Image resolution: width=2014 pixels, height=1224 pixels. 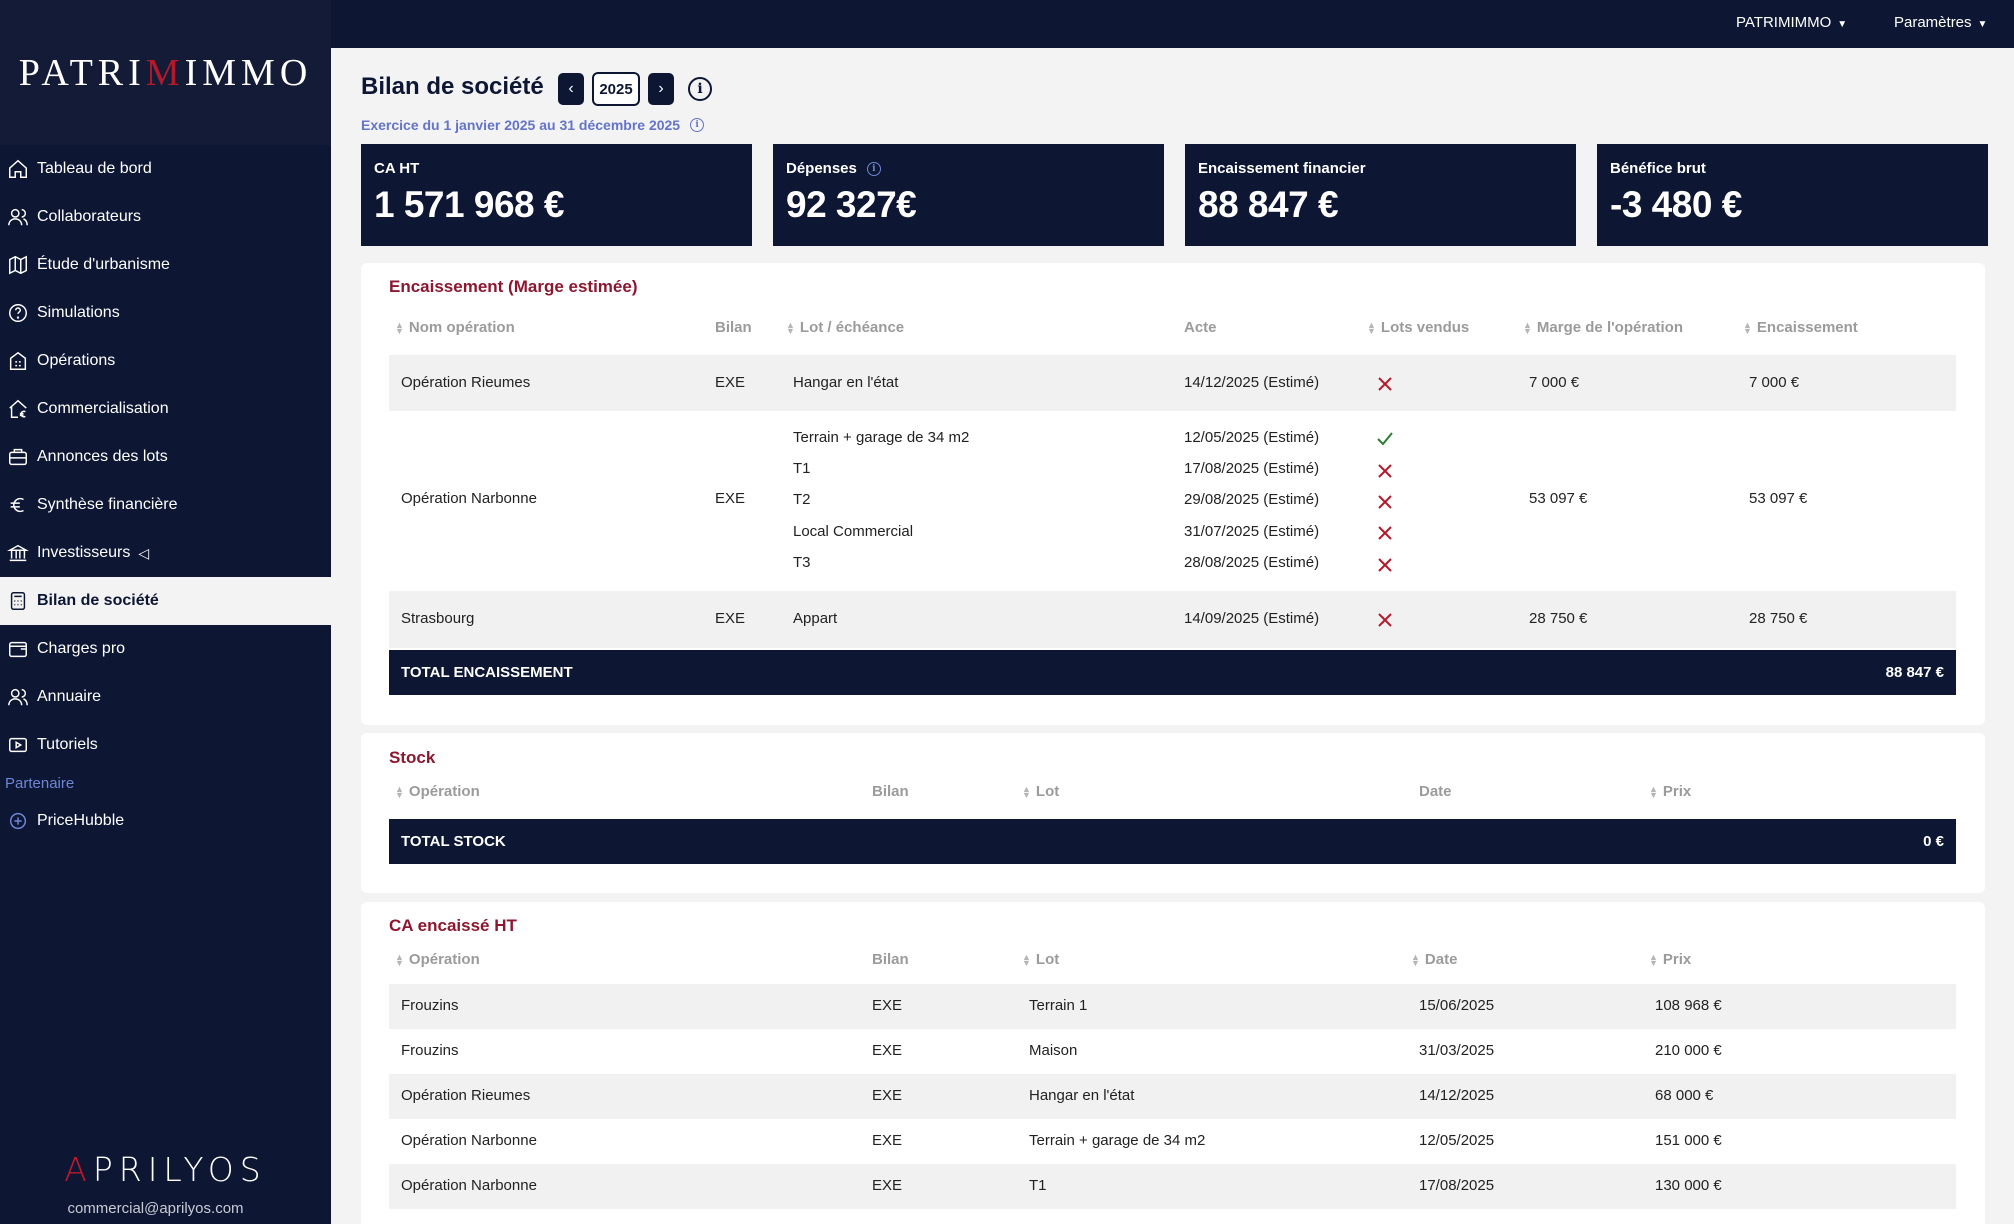 I want to click on caret-down-icon: ▼, so click(x=1842, y=24).